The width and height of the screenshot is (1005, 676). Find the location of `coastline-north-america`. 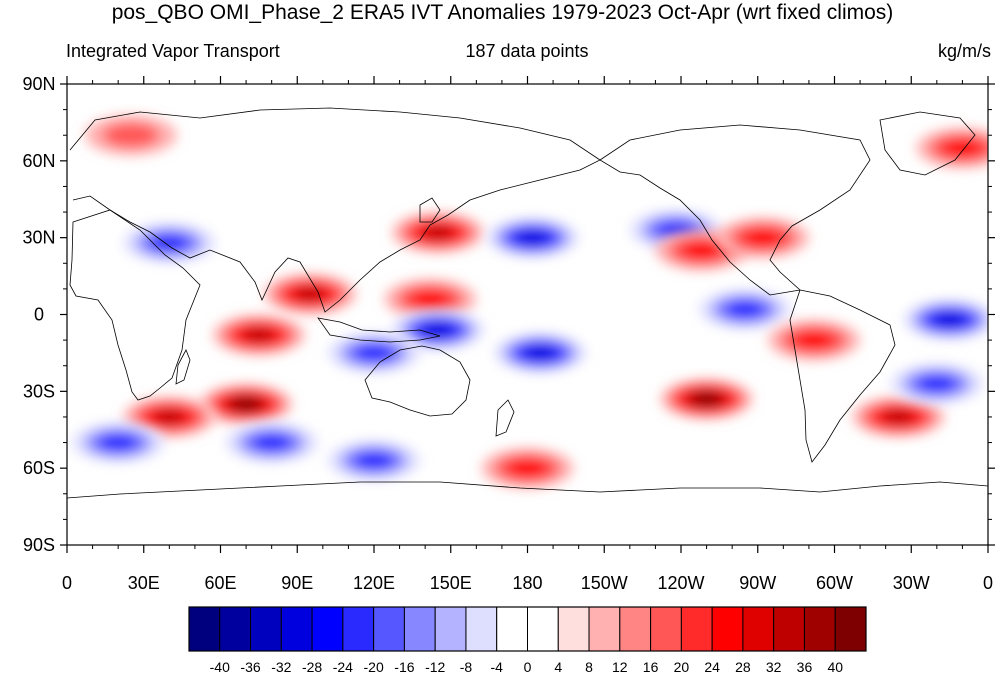

coastline-north-america is located at coordinates (735, 210).